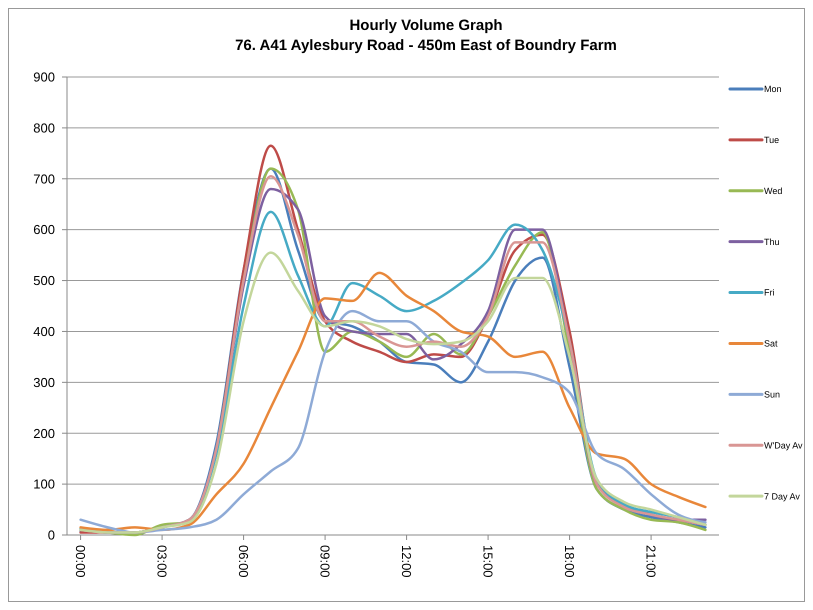  Describe the element at coordinates (772, 241) in the screenshot. I see `legend-label: Thu` at that location.